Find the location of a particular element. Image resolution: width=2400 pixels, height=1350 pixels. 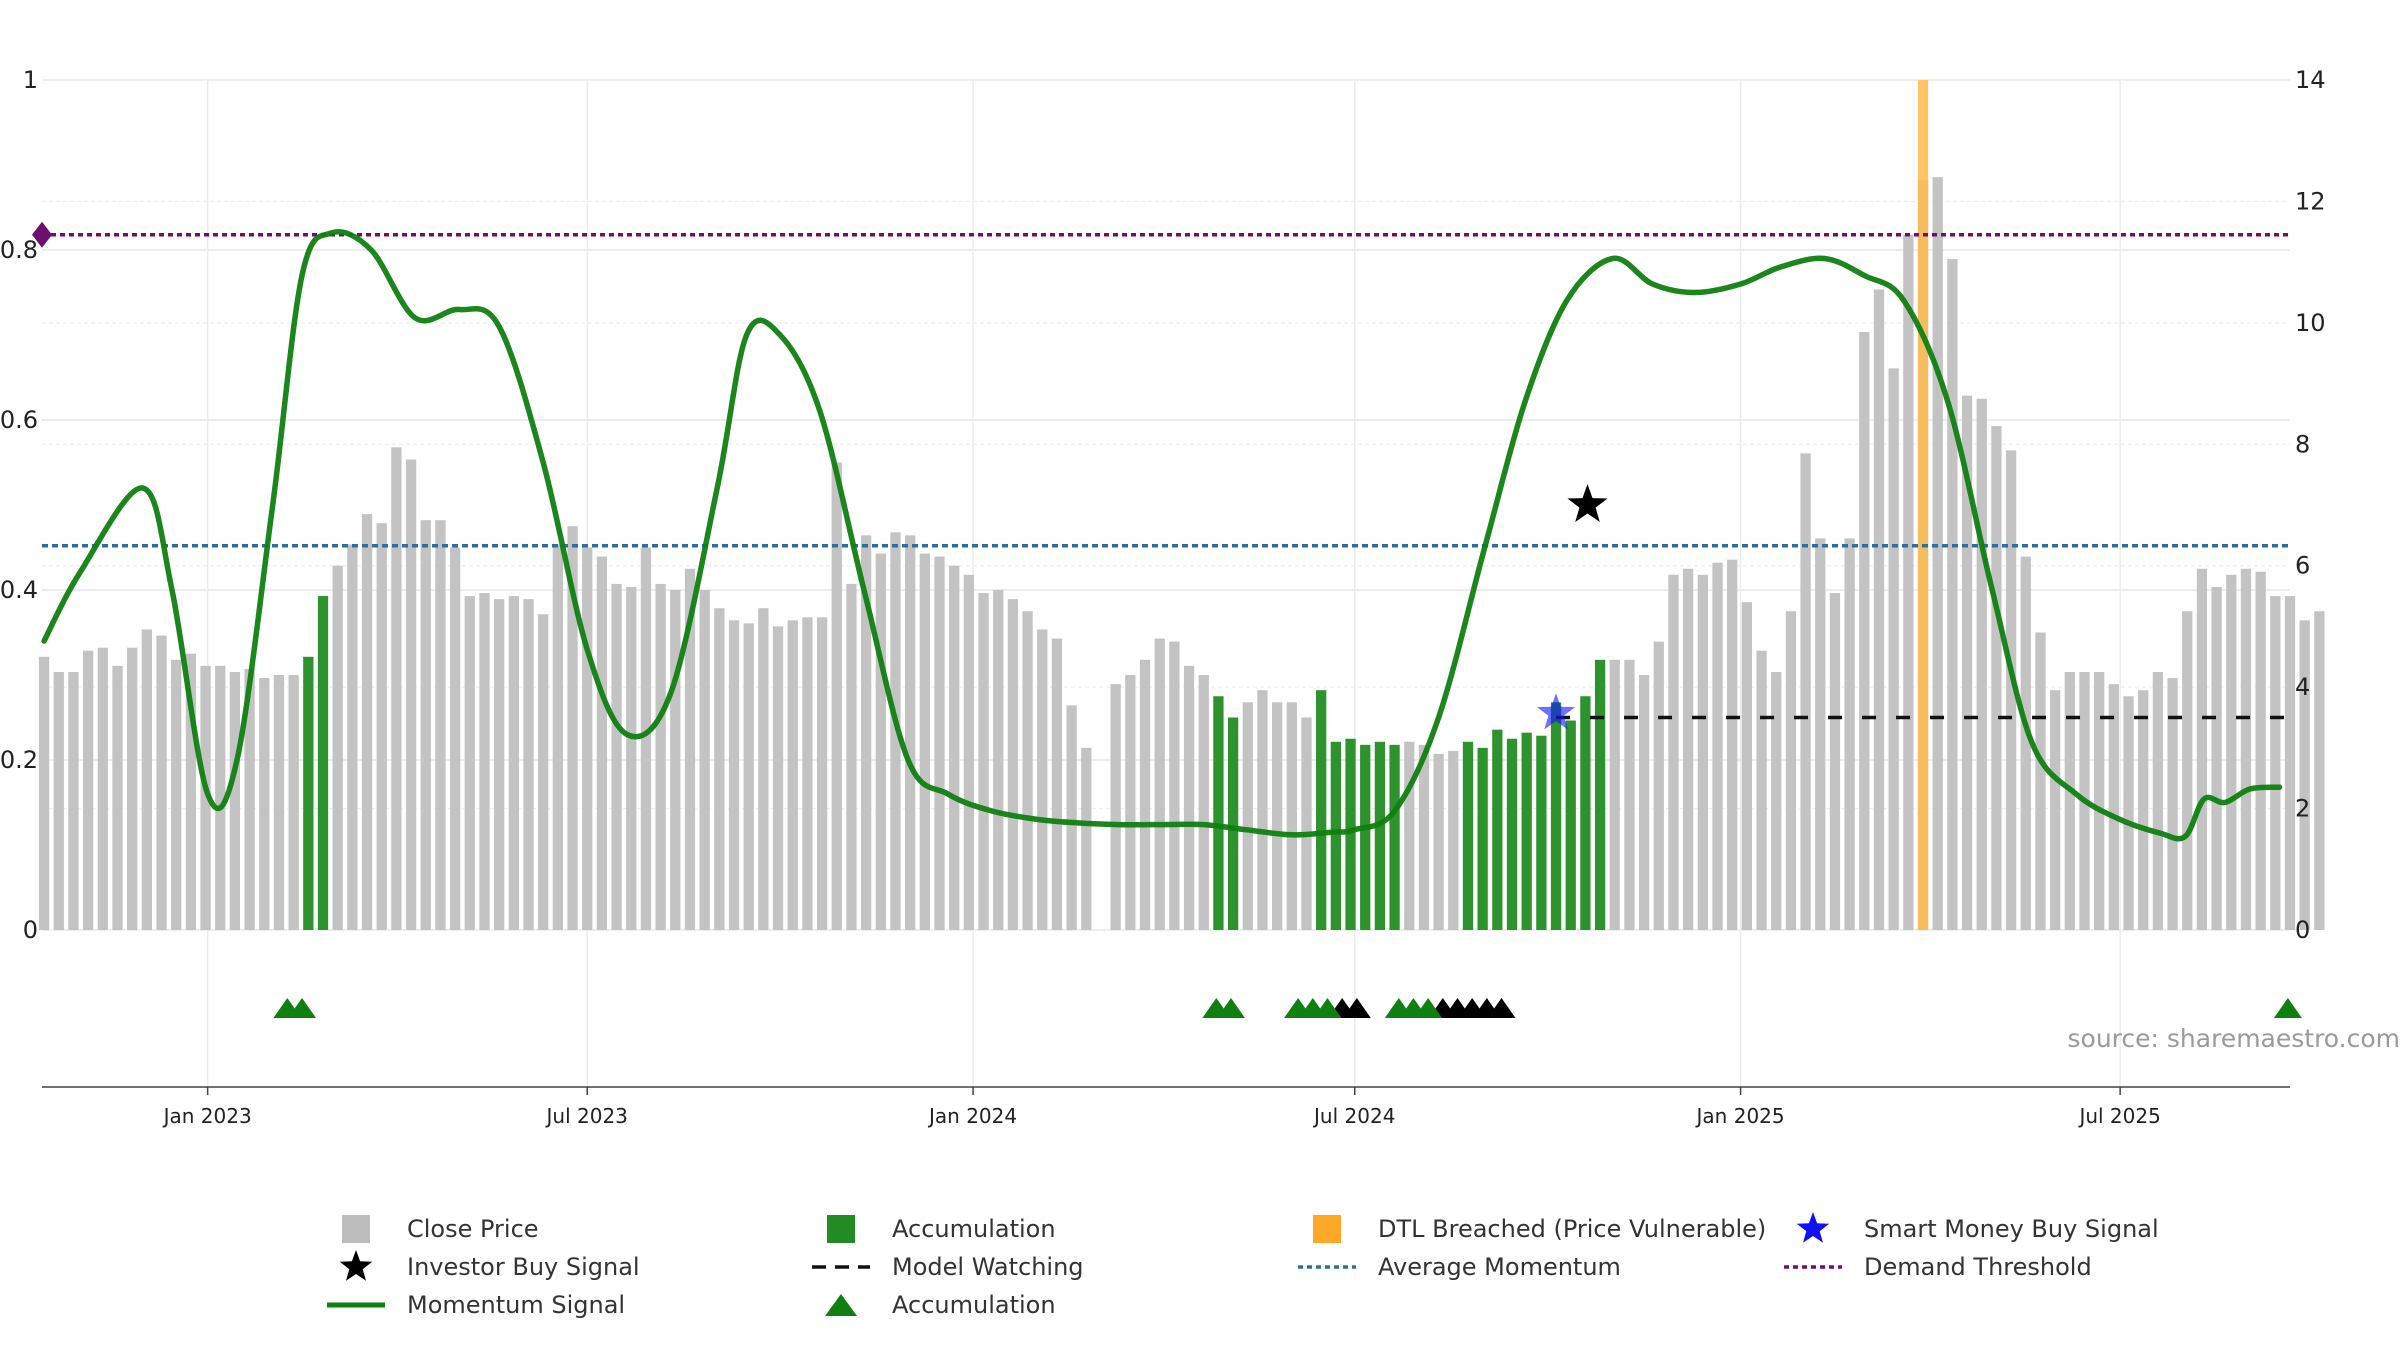

legend-label: Accumulation is located at coordinates (974, 1305).